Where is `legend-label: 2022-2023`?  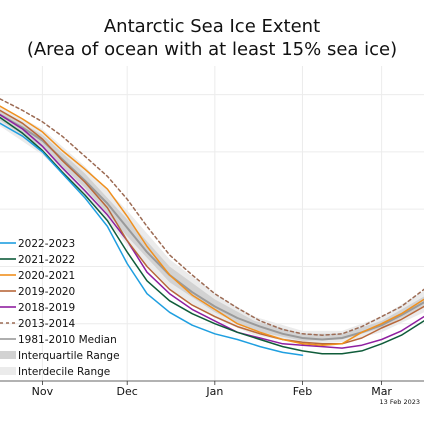 legend-label: 2022-2023 is located at coordinates (46, 244).